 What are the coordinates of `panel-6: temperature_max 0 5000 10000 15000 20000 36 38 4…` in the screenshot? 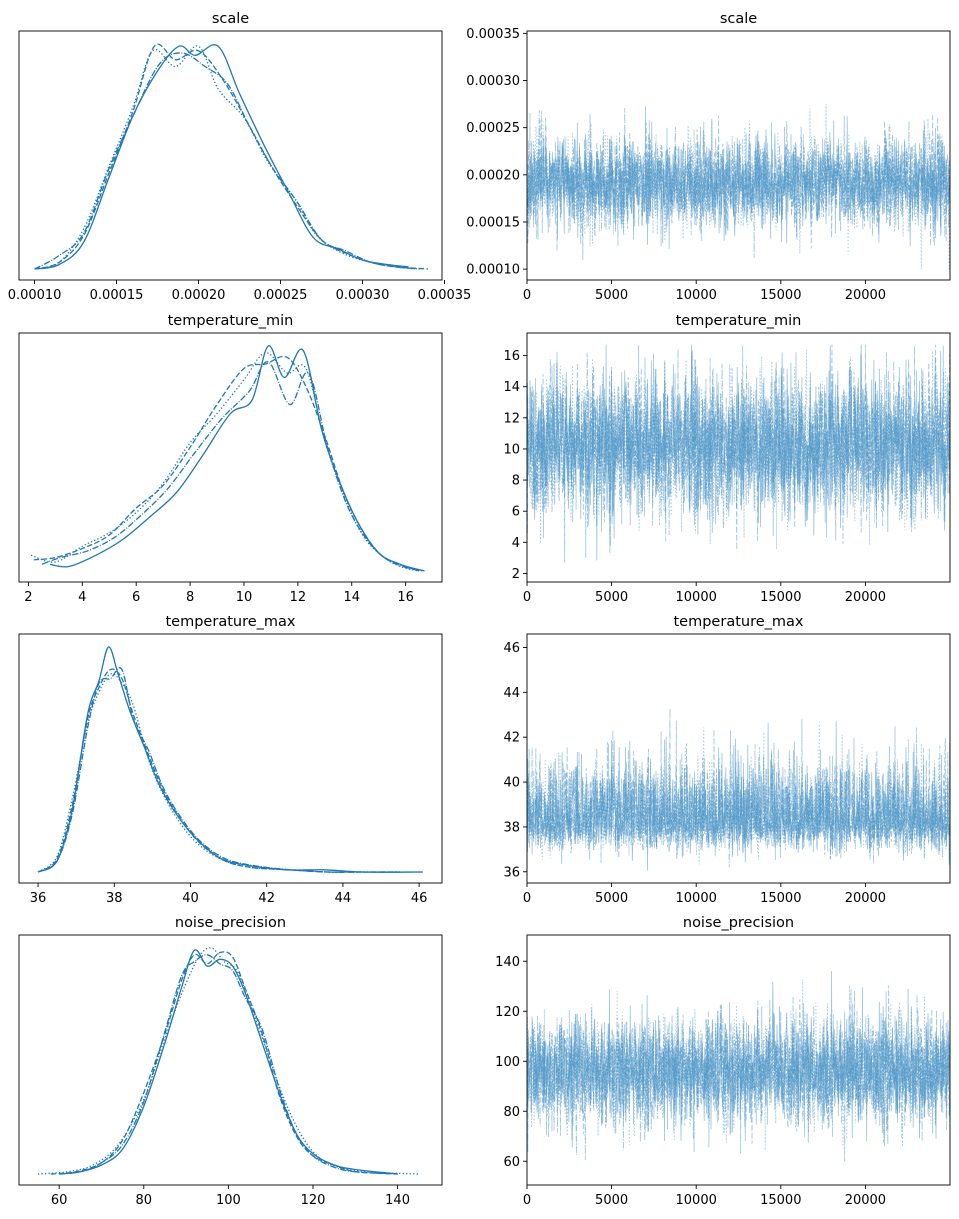 It's located at (727, 760).